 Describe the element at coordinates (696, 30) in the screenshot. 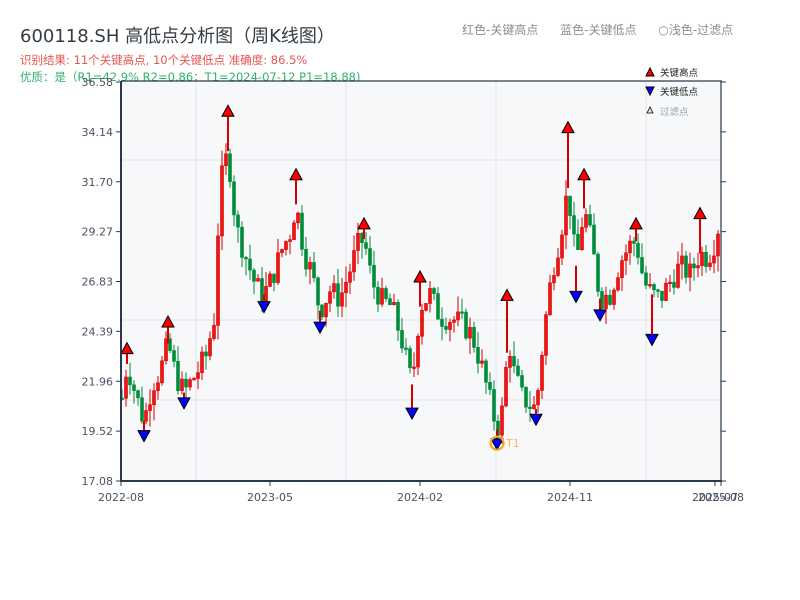

I see `legend-light-filtered: ○浅色-过滤点` at that location.